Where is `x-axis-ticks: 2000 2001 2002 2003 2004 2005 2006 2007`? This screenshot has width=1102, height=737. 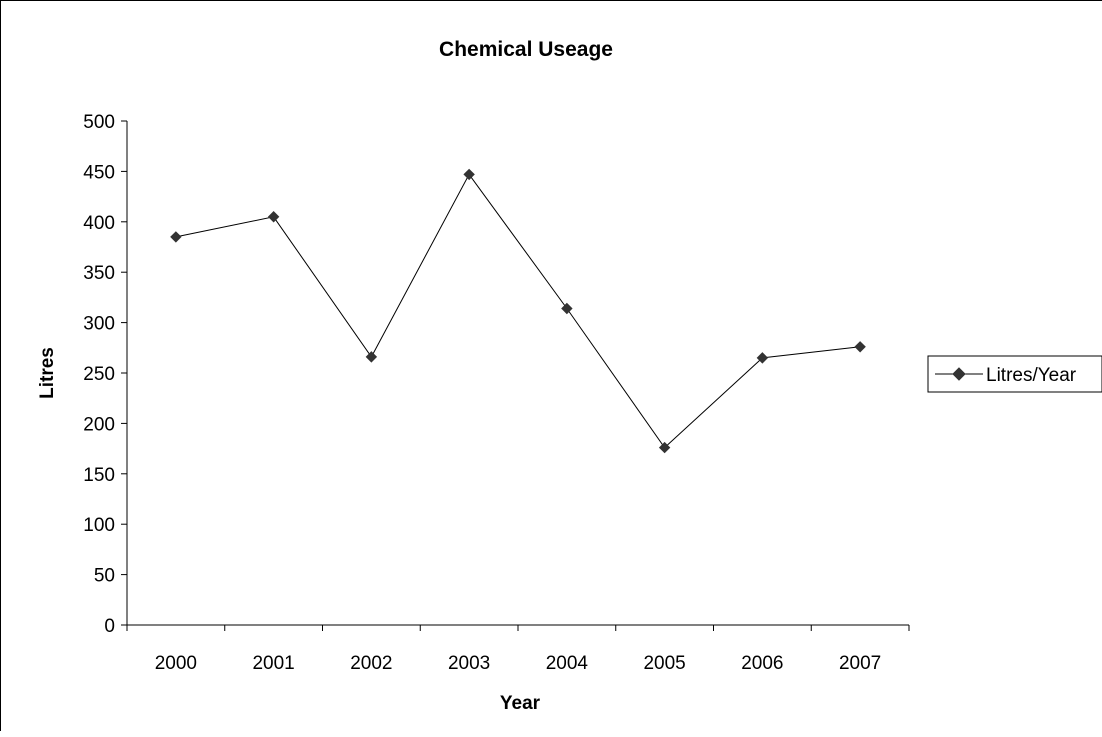 x-axis-ticks: 2000 2001 2002 2003 2004 2005 2006 2007 is located at coordinates (518, 649).